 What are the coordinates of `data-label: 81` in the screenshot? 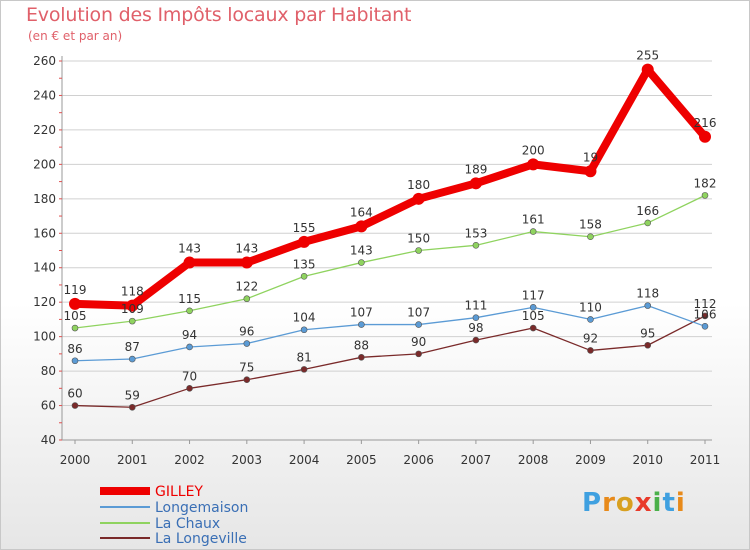 It's located at (303, 357).